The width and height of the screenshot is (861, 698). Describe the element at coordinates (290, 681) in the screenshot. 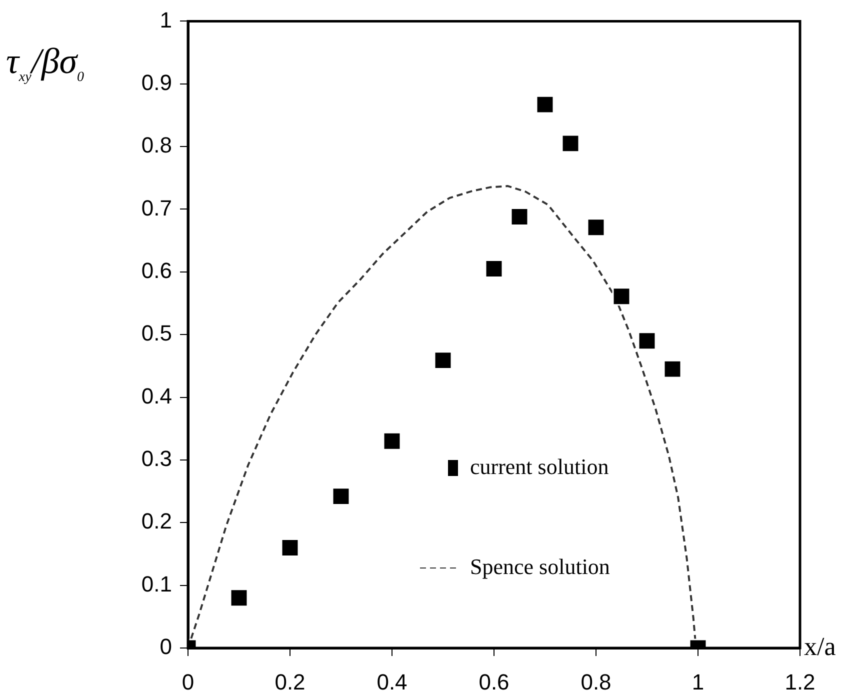

I see `x-tick-label: 0.2` at that location.